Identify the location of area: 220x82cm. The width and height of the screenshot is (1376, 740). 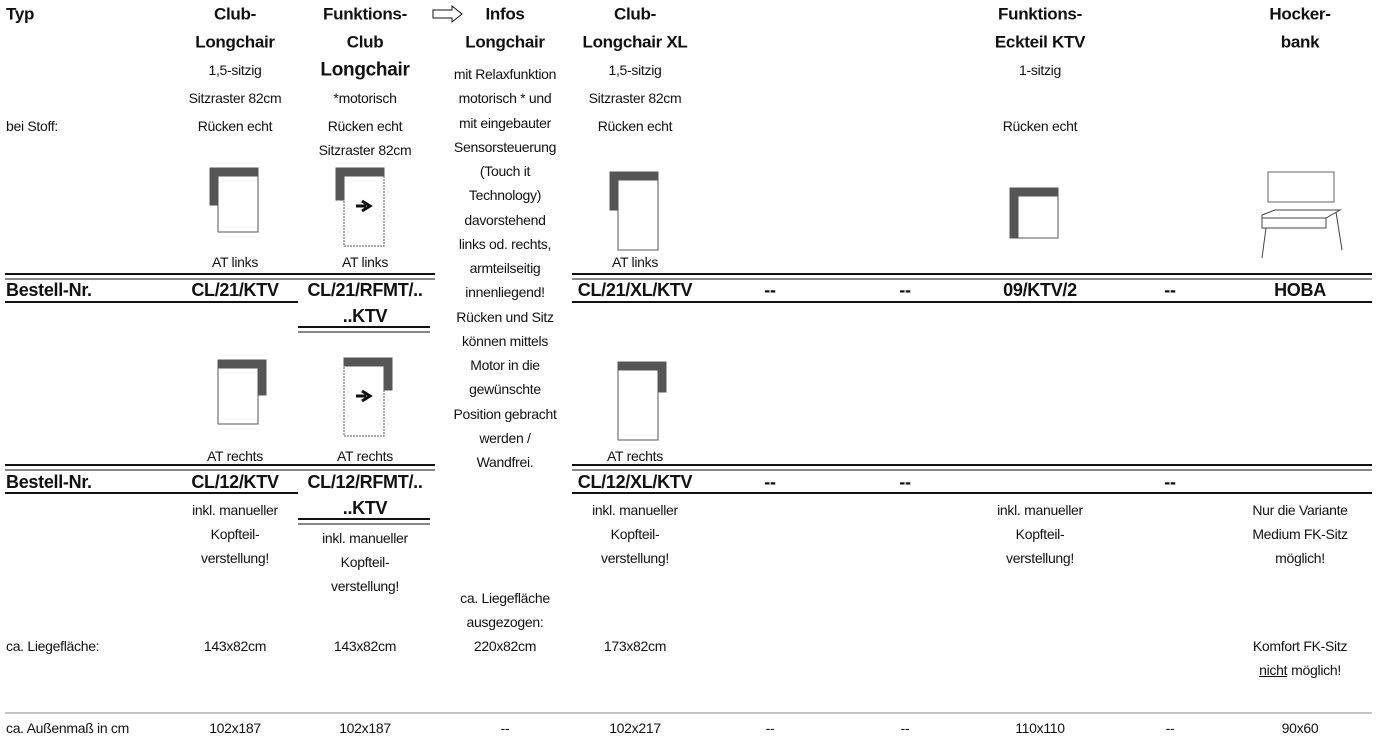
(505, 646).